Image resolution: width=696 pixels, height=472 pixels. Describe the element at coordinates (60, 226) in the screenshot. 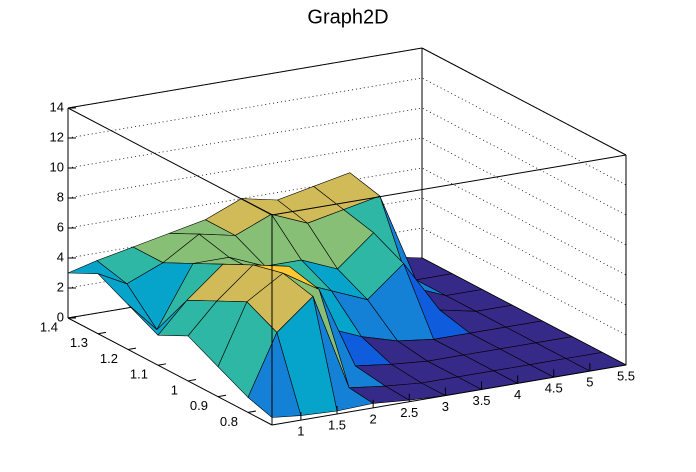

I see `z-tick-label: 6` at that location.